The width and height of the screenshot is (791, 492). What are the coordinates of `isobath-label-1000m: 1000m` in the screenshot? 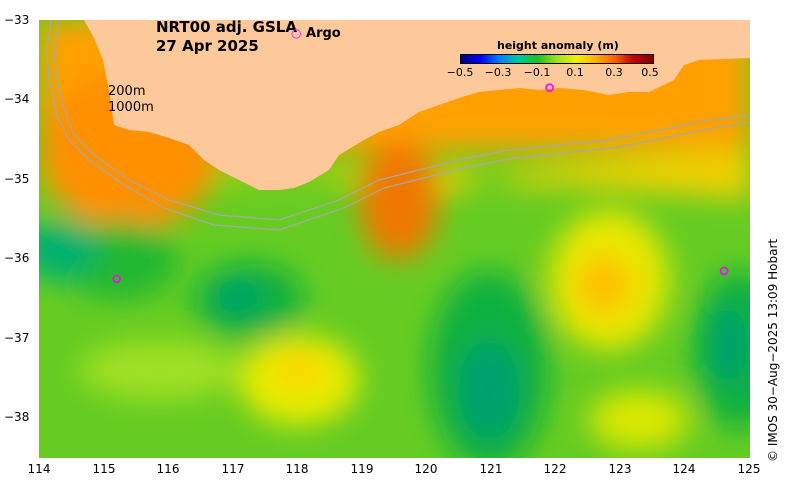 It's located at (131, 107).